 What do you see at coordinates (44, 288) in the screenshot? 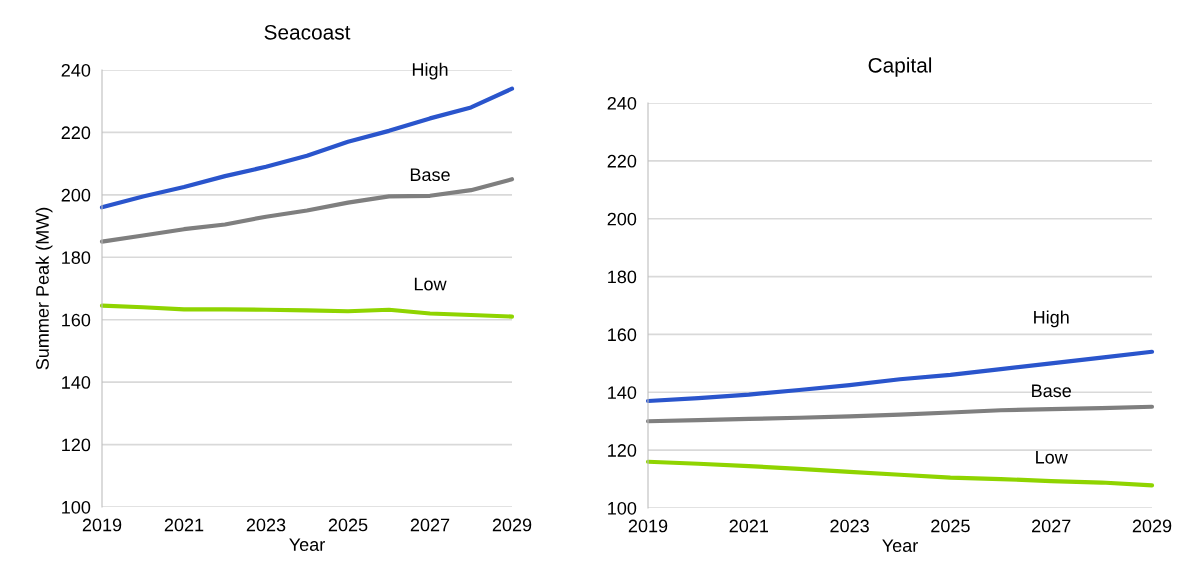
I see `y-axis-title: Summer Peak (MW)` at bounding box center [44, 288].